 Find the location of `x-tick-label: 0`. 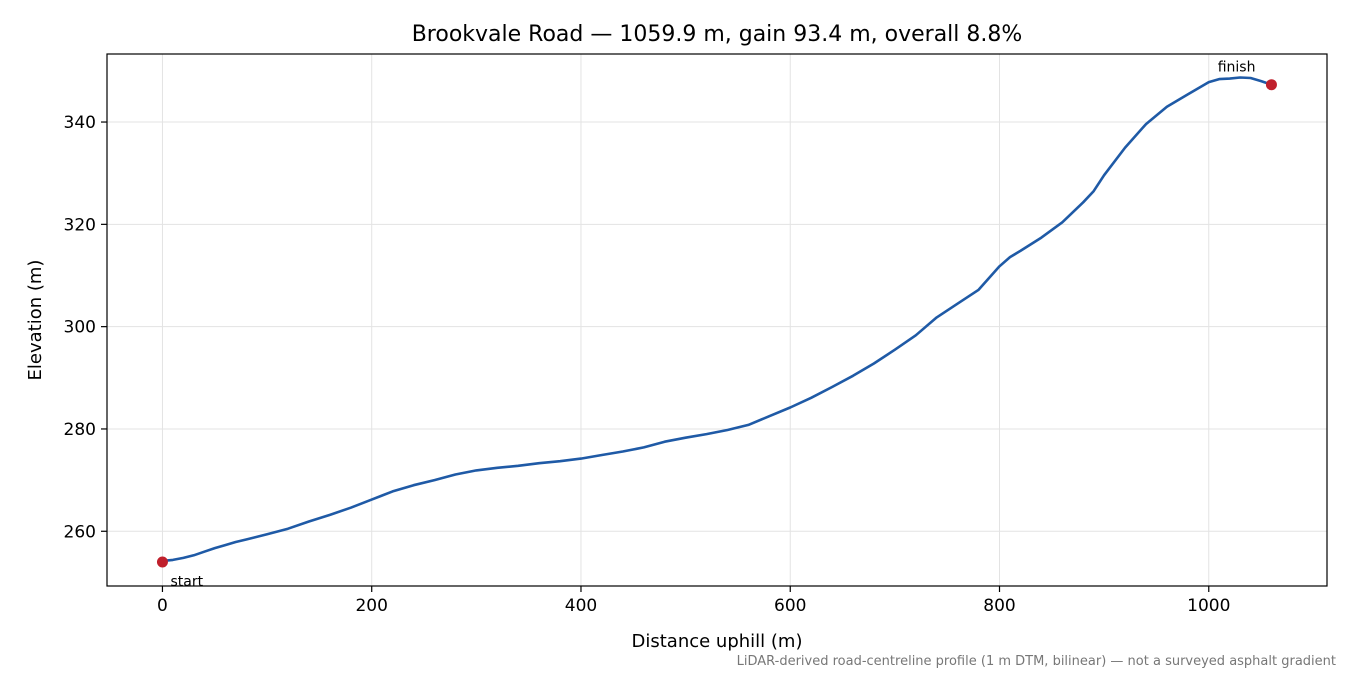

x-tick-label: 0 is located at coordinates (162, 606).